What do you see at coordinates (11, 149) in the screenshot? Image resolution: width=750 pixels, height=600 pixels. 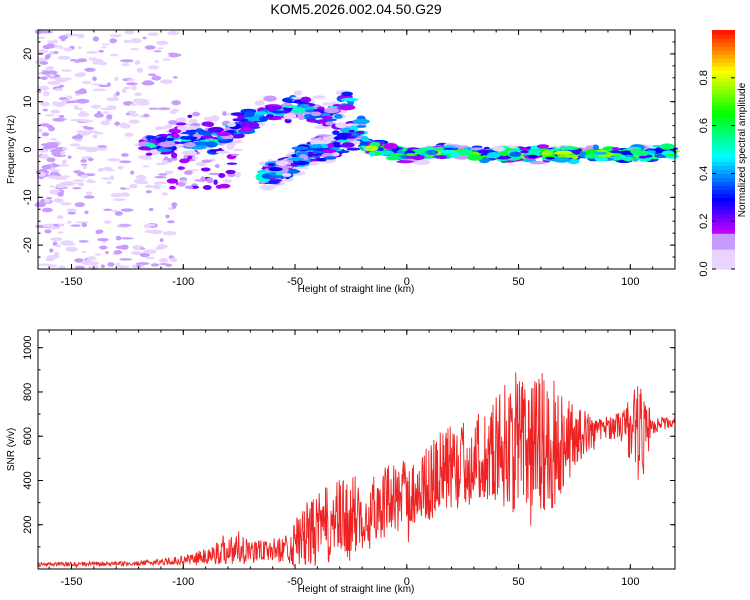 I see `spectrogram-y-label: Frequency (Hz)` at bounding box center [11, 149].